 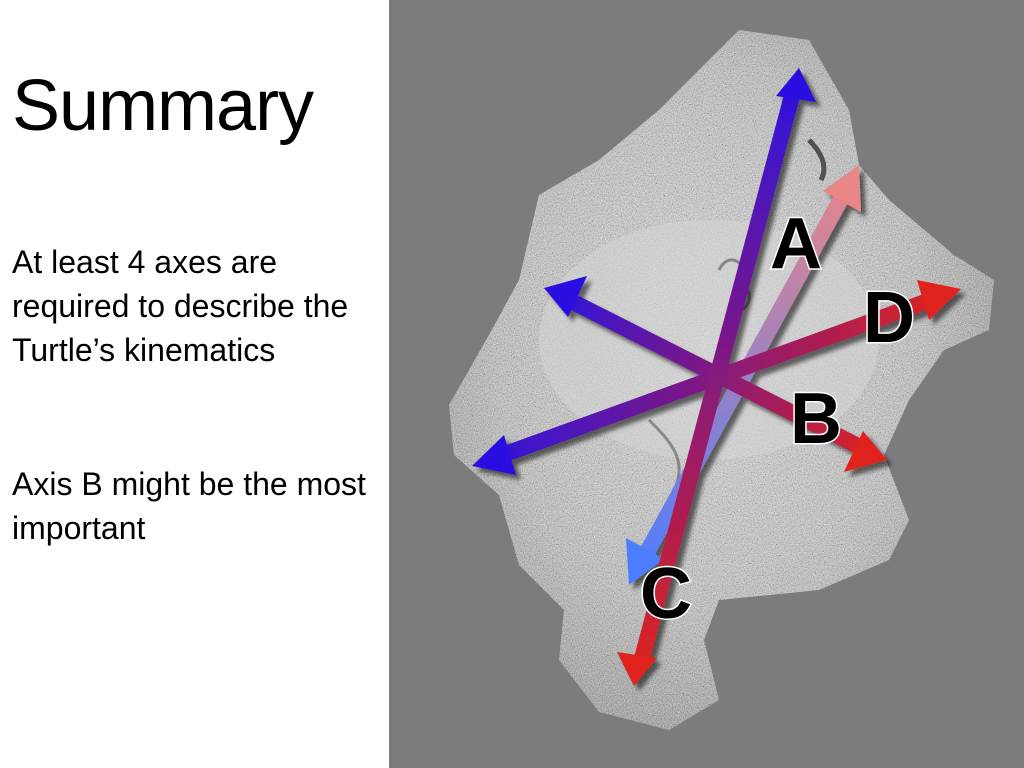 I want to click on summary-text-axis-b: Axis B might be the most important, so click(x=189, y=506).